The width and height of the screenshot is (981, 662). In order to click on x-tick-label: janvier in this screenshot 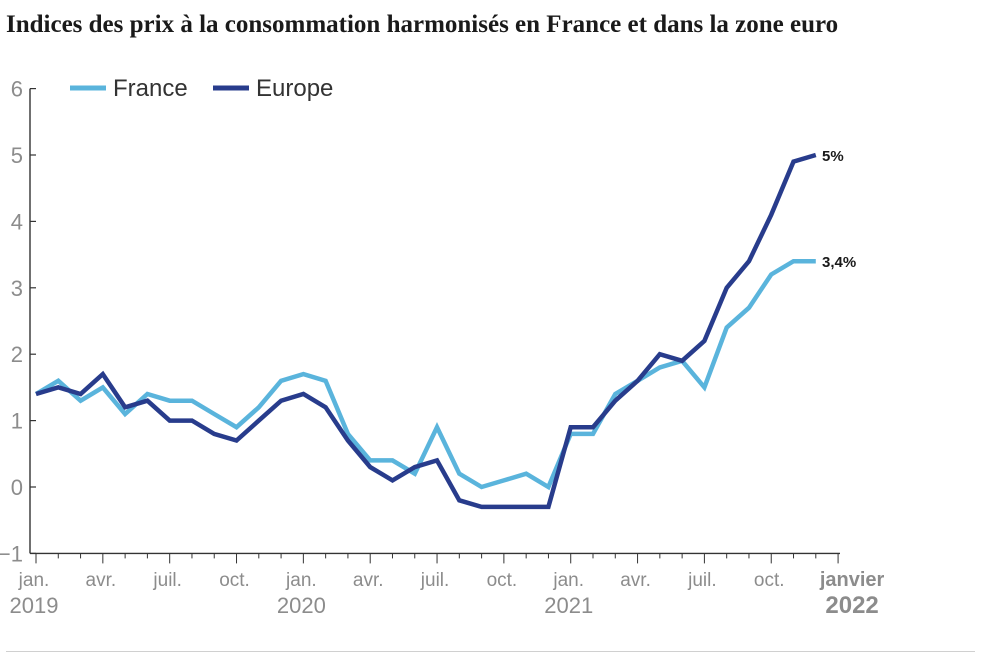, I will do `click(852, 580)`.